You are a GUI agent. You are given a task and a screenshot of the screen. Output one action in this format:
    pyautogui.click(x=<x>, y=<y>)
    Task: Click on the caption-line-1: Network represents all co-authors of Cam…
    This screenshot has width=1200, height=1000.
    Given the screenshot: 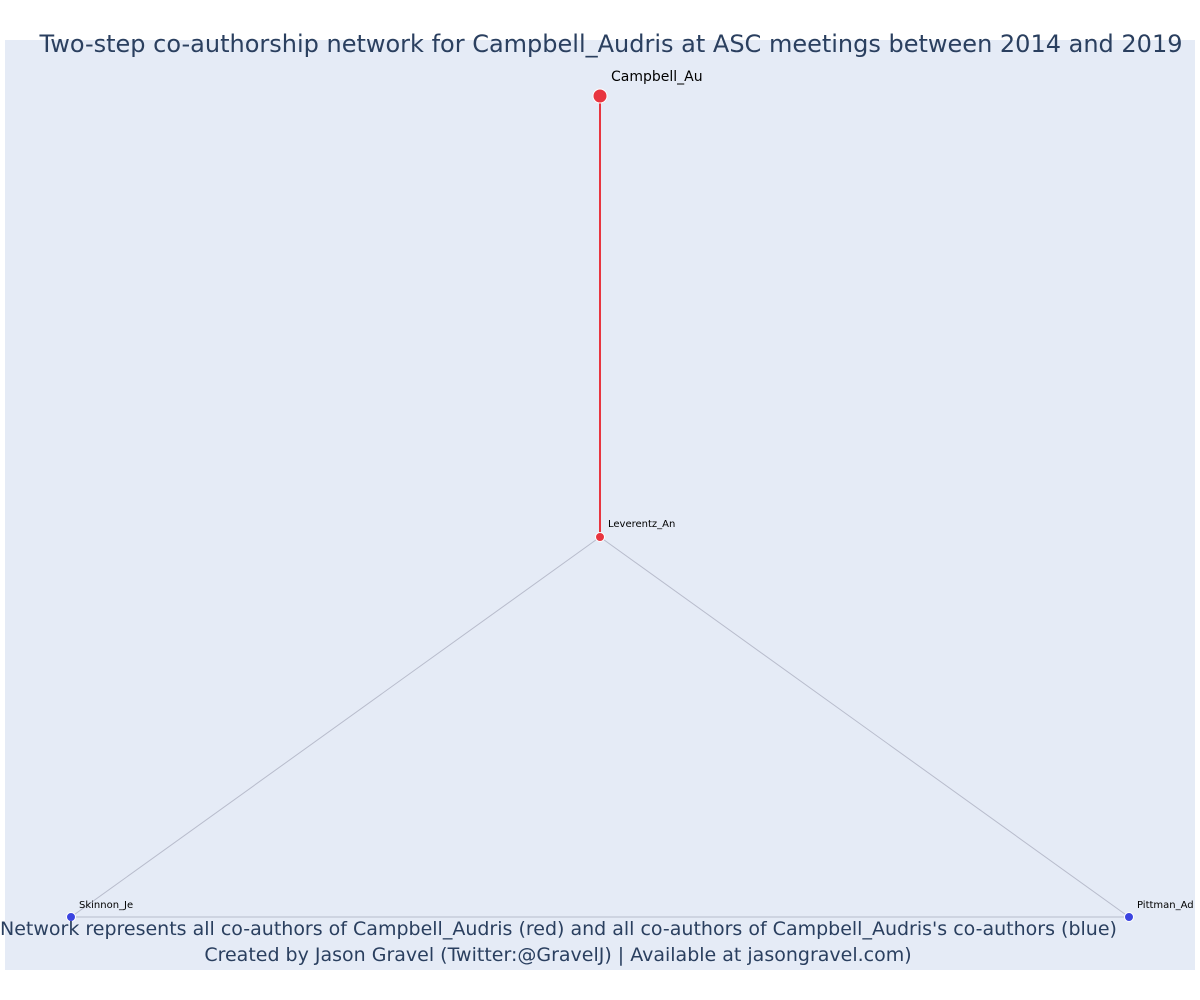 What is the action you would take?
    pyautogui.click(x=558, y=929)
    